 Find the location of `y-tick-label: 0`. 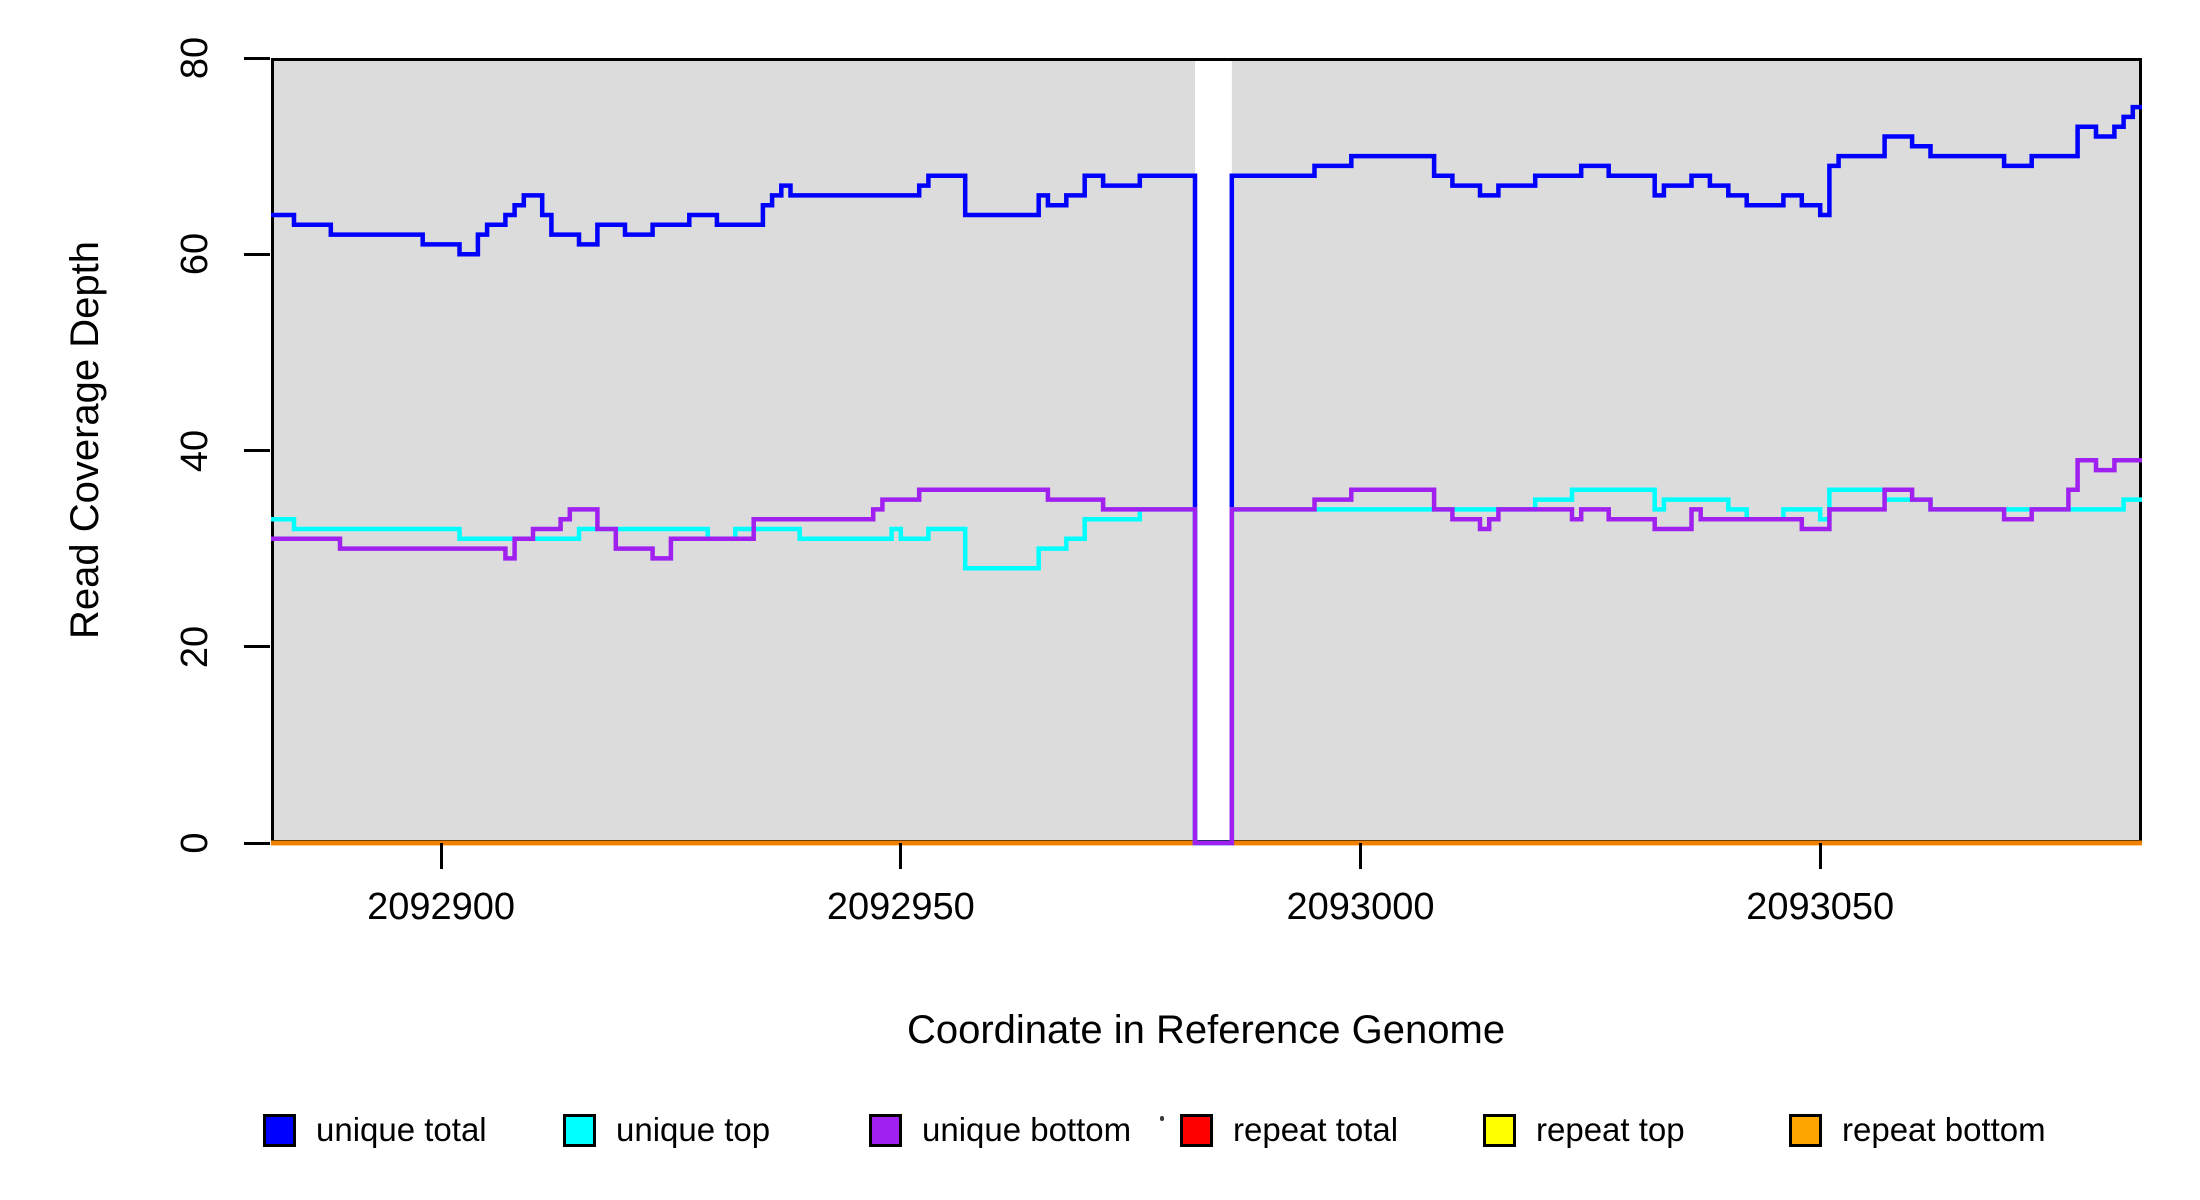

y-tick-label: 0 is located at coordinates (194, 843).